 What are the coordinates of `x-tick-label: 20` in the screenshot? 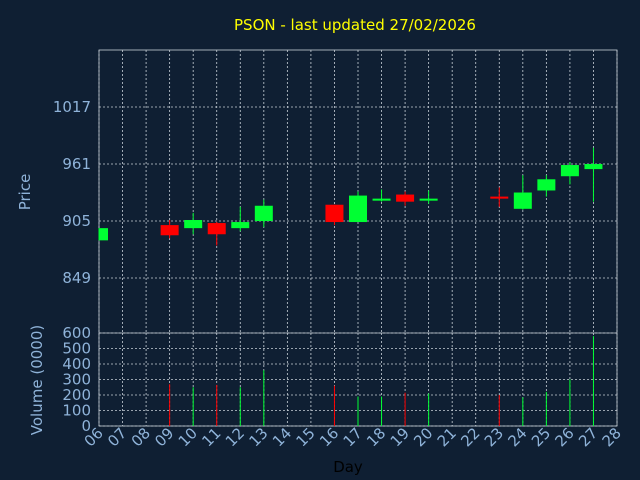 It's located at (423, 437).